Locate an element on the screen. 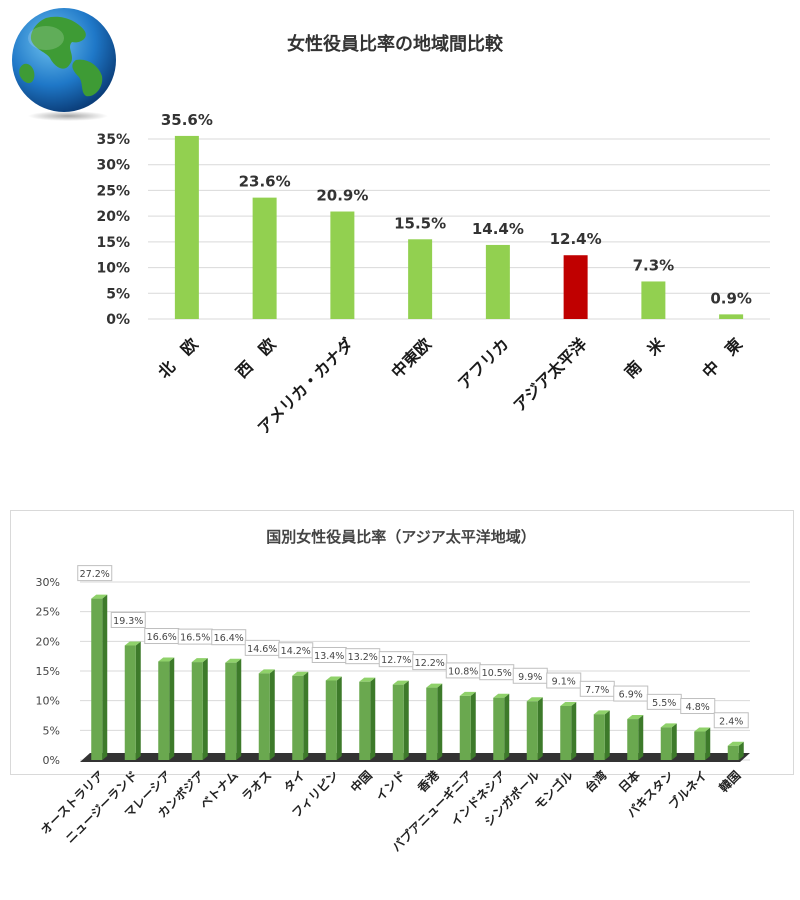 The width and height of the screenshot is (800, 900). data-label: 16.6% is located at coordinates (162, 637).